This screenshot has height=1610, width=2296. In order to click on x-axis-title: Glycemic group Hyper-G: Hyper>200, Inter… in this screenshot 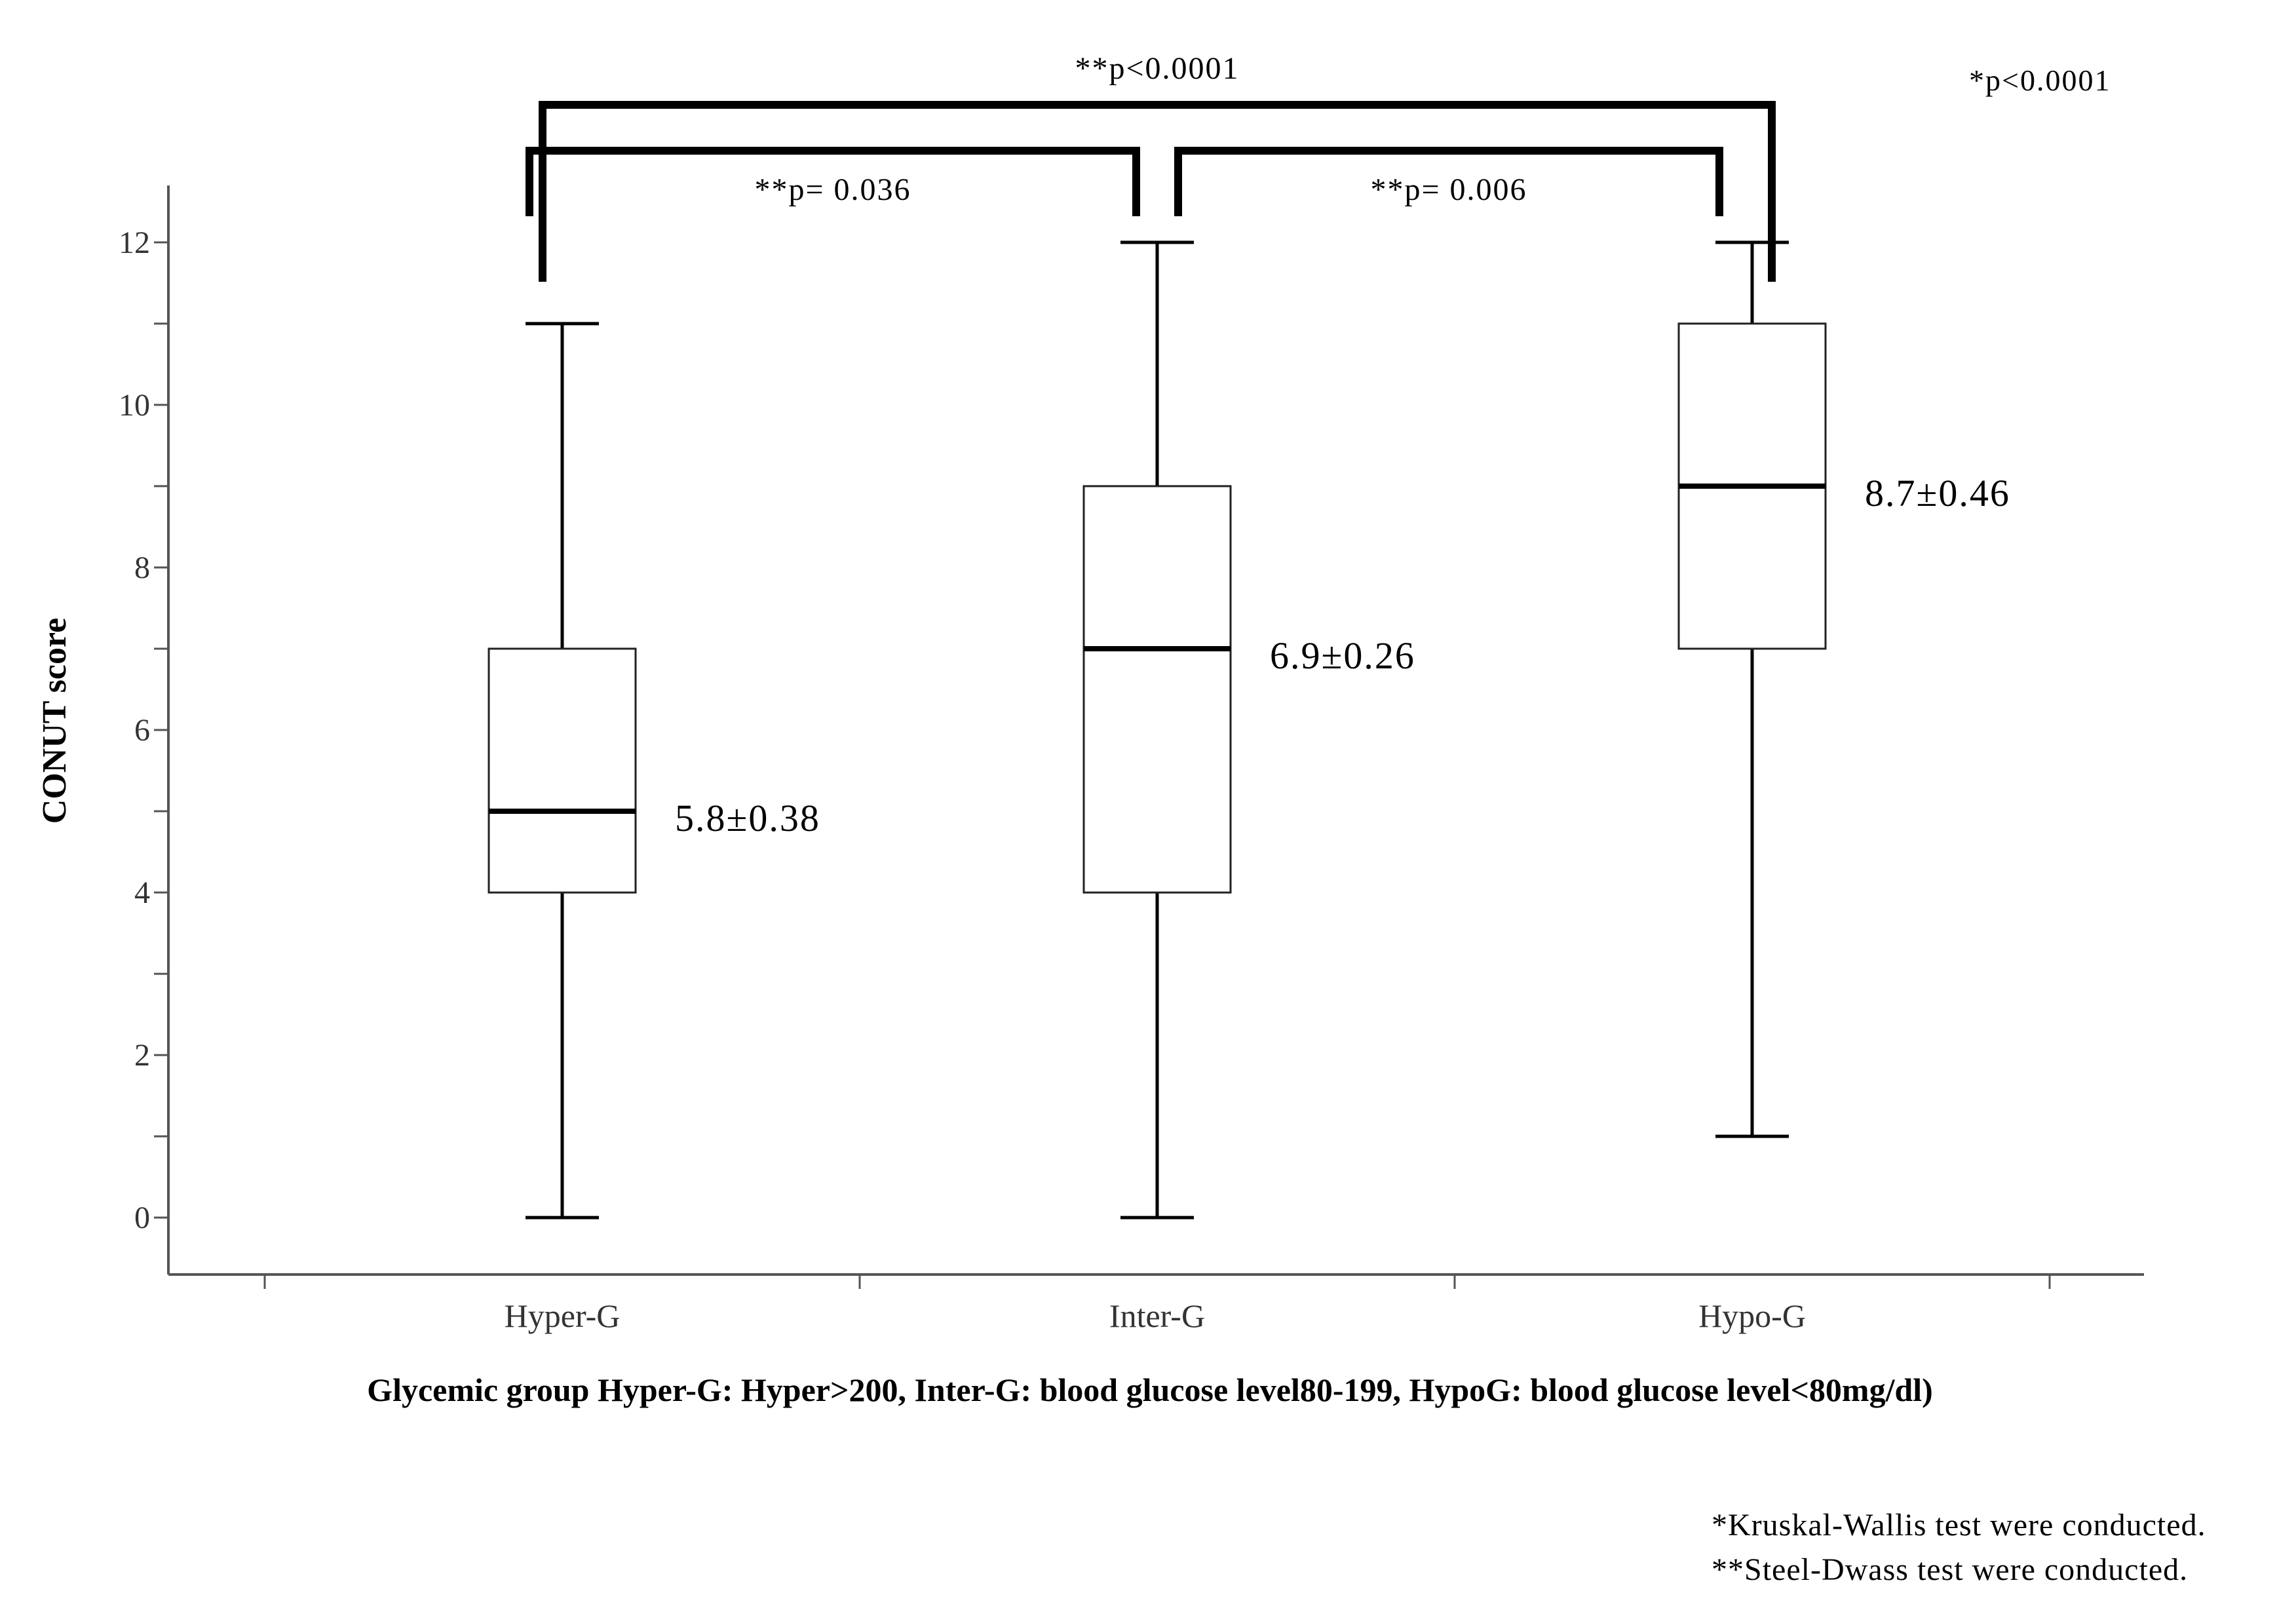, I will do `click(1150, 1390)`.